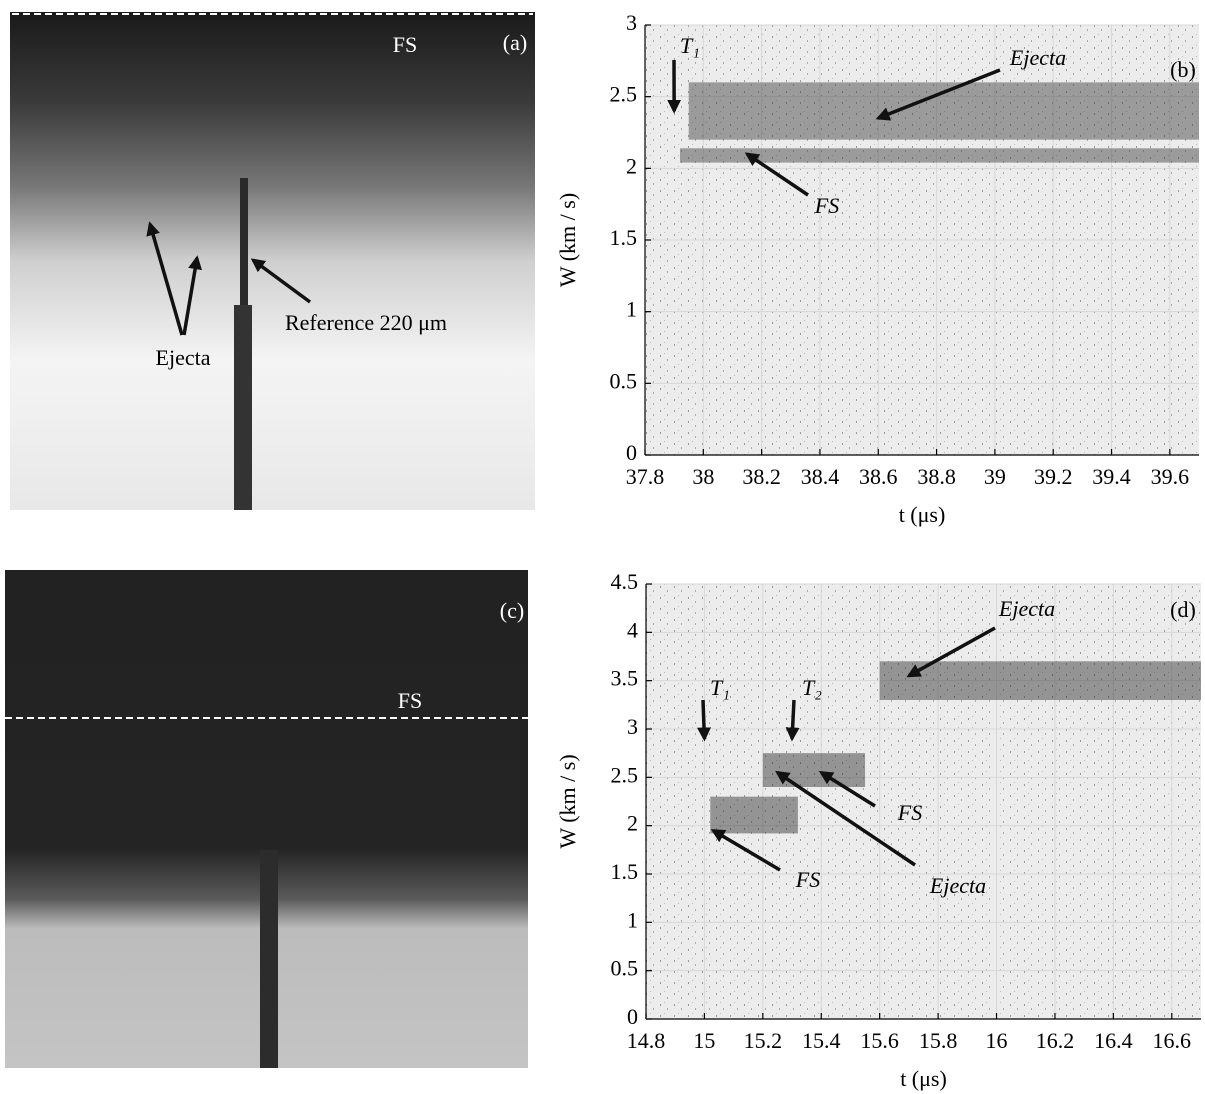 This screenshot has width=1205, height=1094. What do you see at coordinates (995, 476) in the screenshot?
I see `x-tick-label: 39` at bounding box center [995, 476].